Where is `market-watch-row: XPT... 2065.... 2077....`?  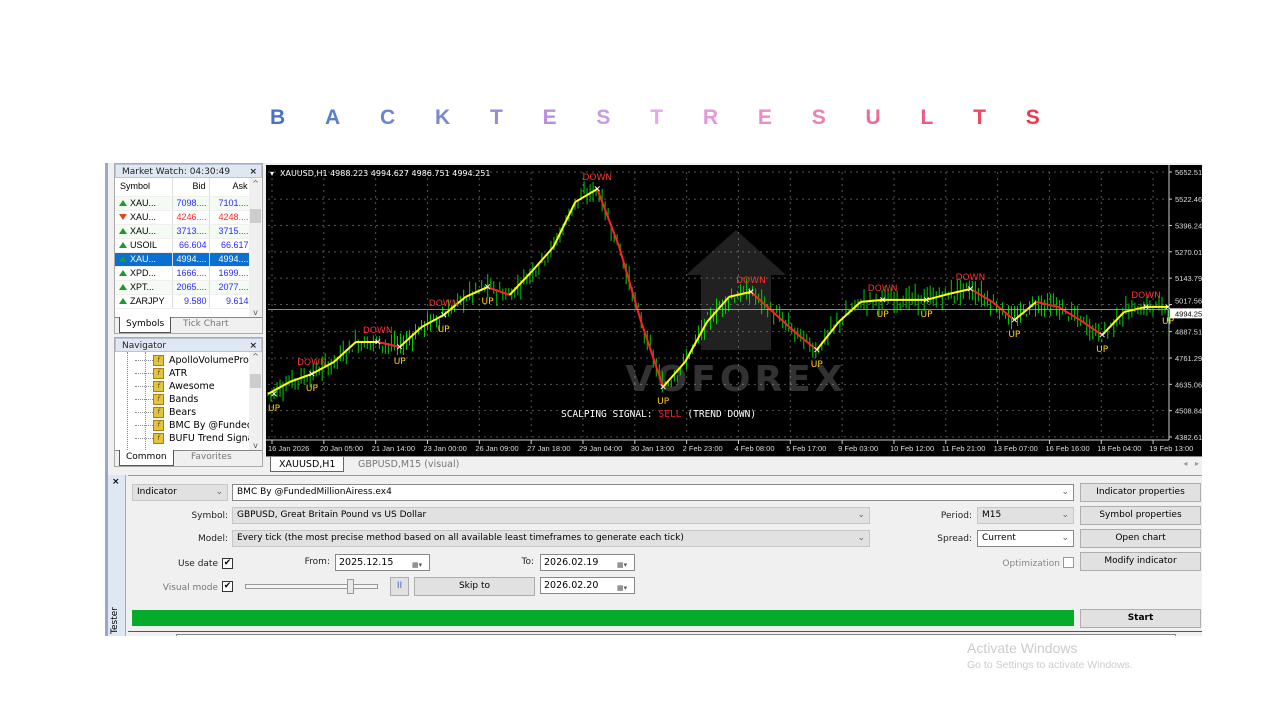 market-watch-row: XPT... 2065.... 2077.... is located at coordinates (183, 287).